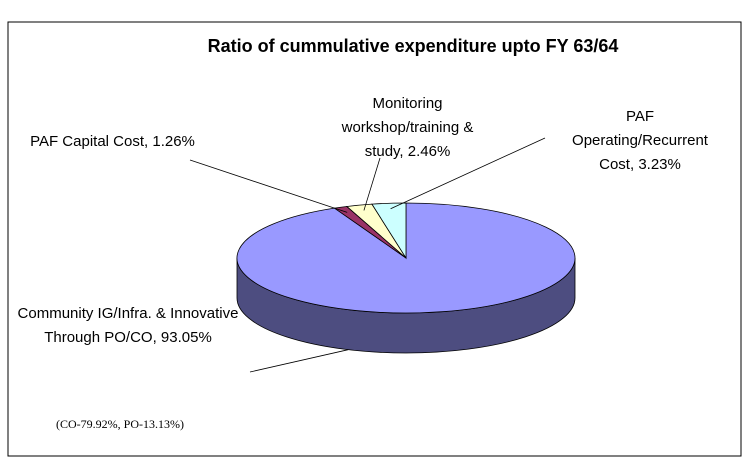  I want to click on category: Monitoring workshop/training & study,, so click(407, 127).